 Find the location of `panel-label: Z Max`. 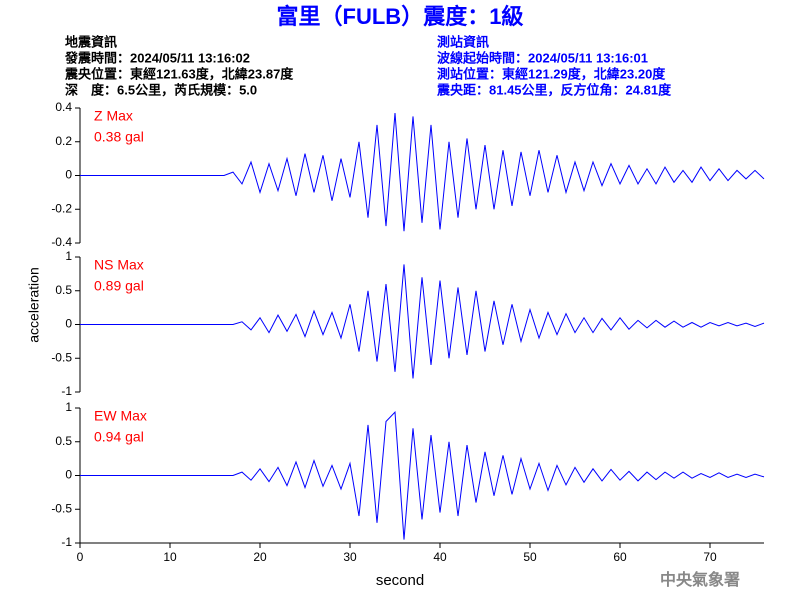

panel-label: Z Max is located at coordinates (113, 116).